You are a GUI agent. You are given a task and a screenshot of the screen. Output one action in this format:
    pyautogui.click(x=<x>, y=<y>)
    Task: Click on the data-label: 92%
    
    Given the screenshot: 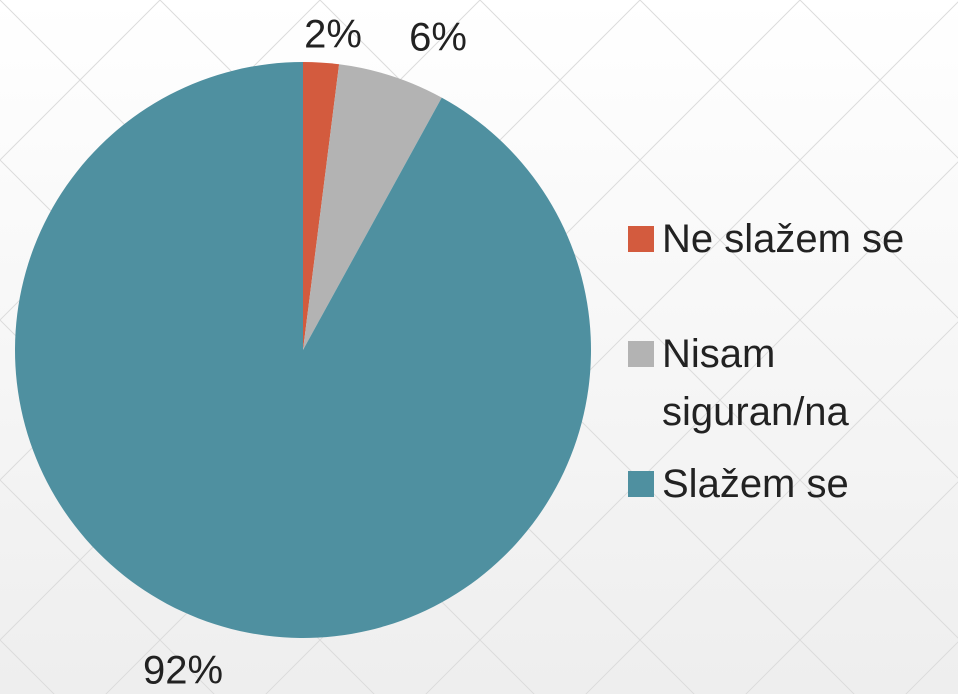 What is the action you would take?
    pyautogui.click(x=183, y=671)
    